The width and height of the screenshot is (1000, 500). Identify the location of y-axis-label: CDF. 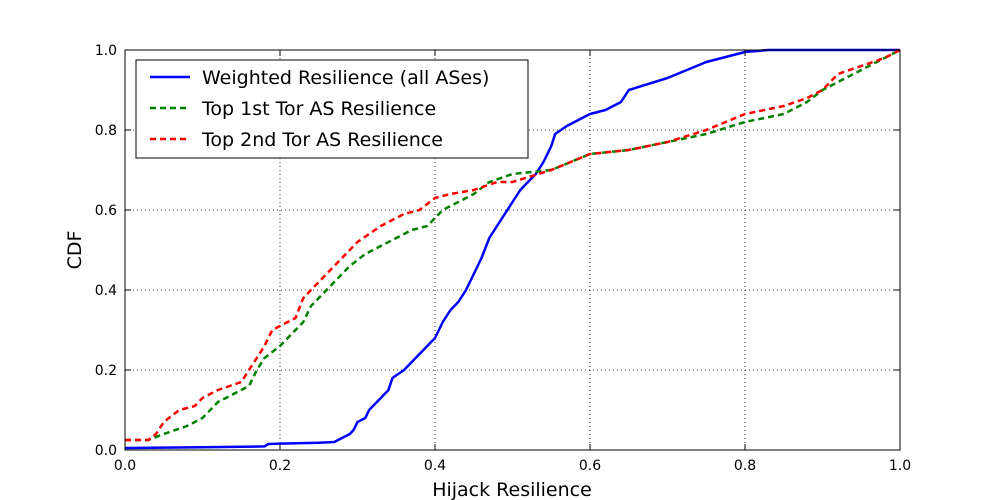
(75, 250).